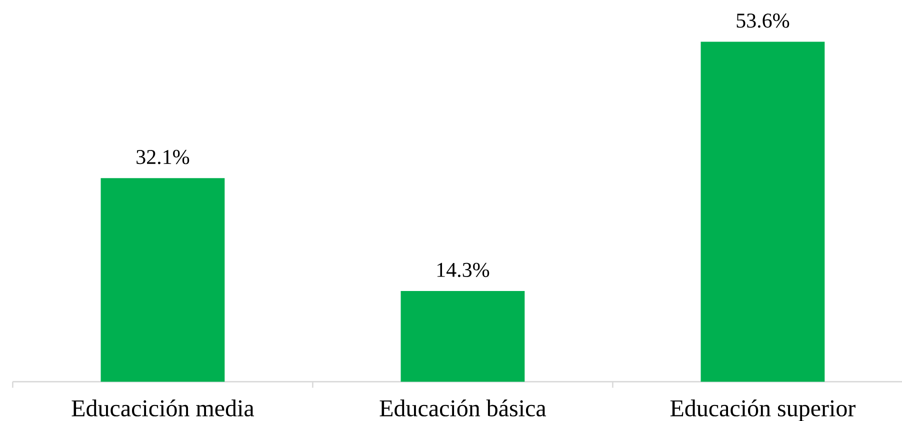 The height and width of the screenshot is (421, 902). What do you see at coordinates (763, 410) in the screenshot?
I see `x-tick-label: Educación superior` at bounding box center [763, 410].